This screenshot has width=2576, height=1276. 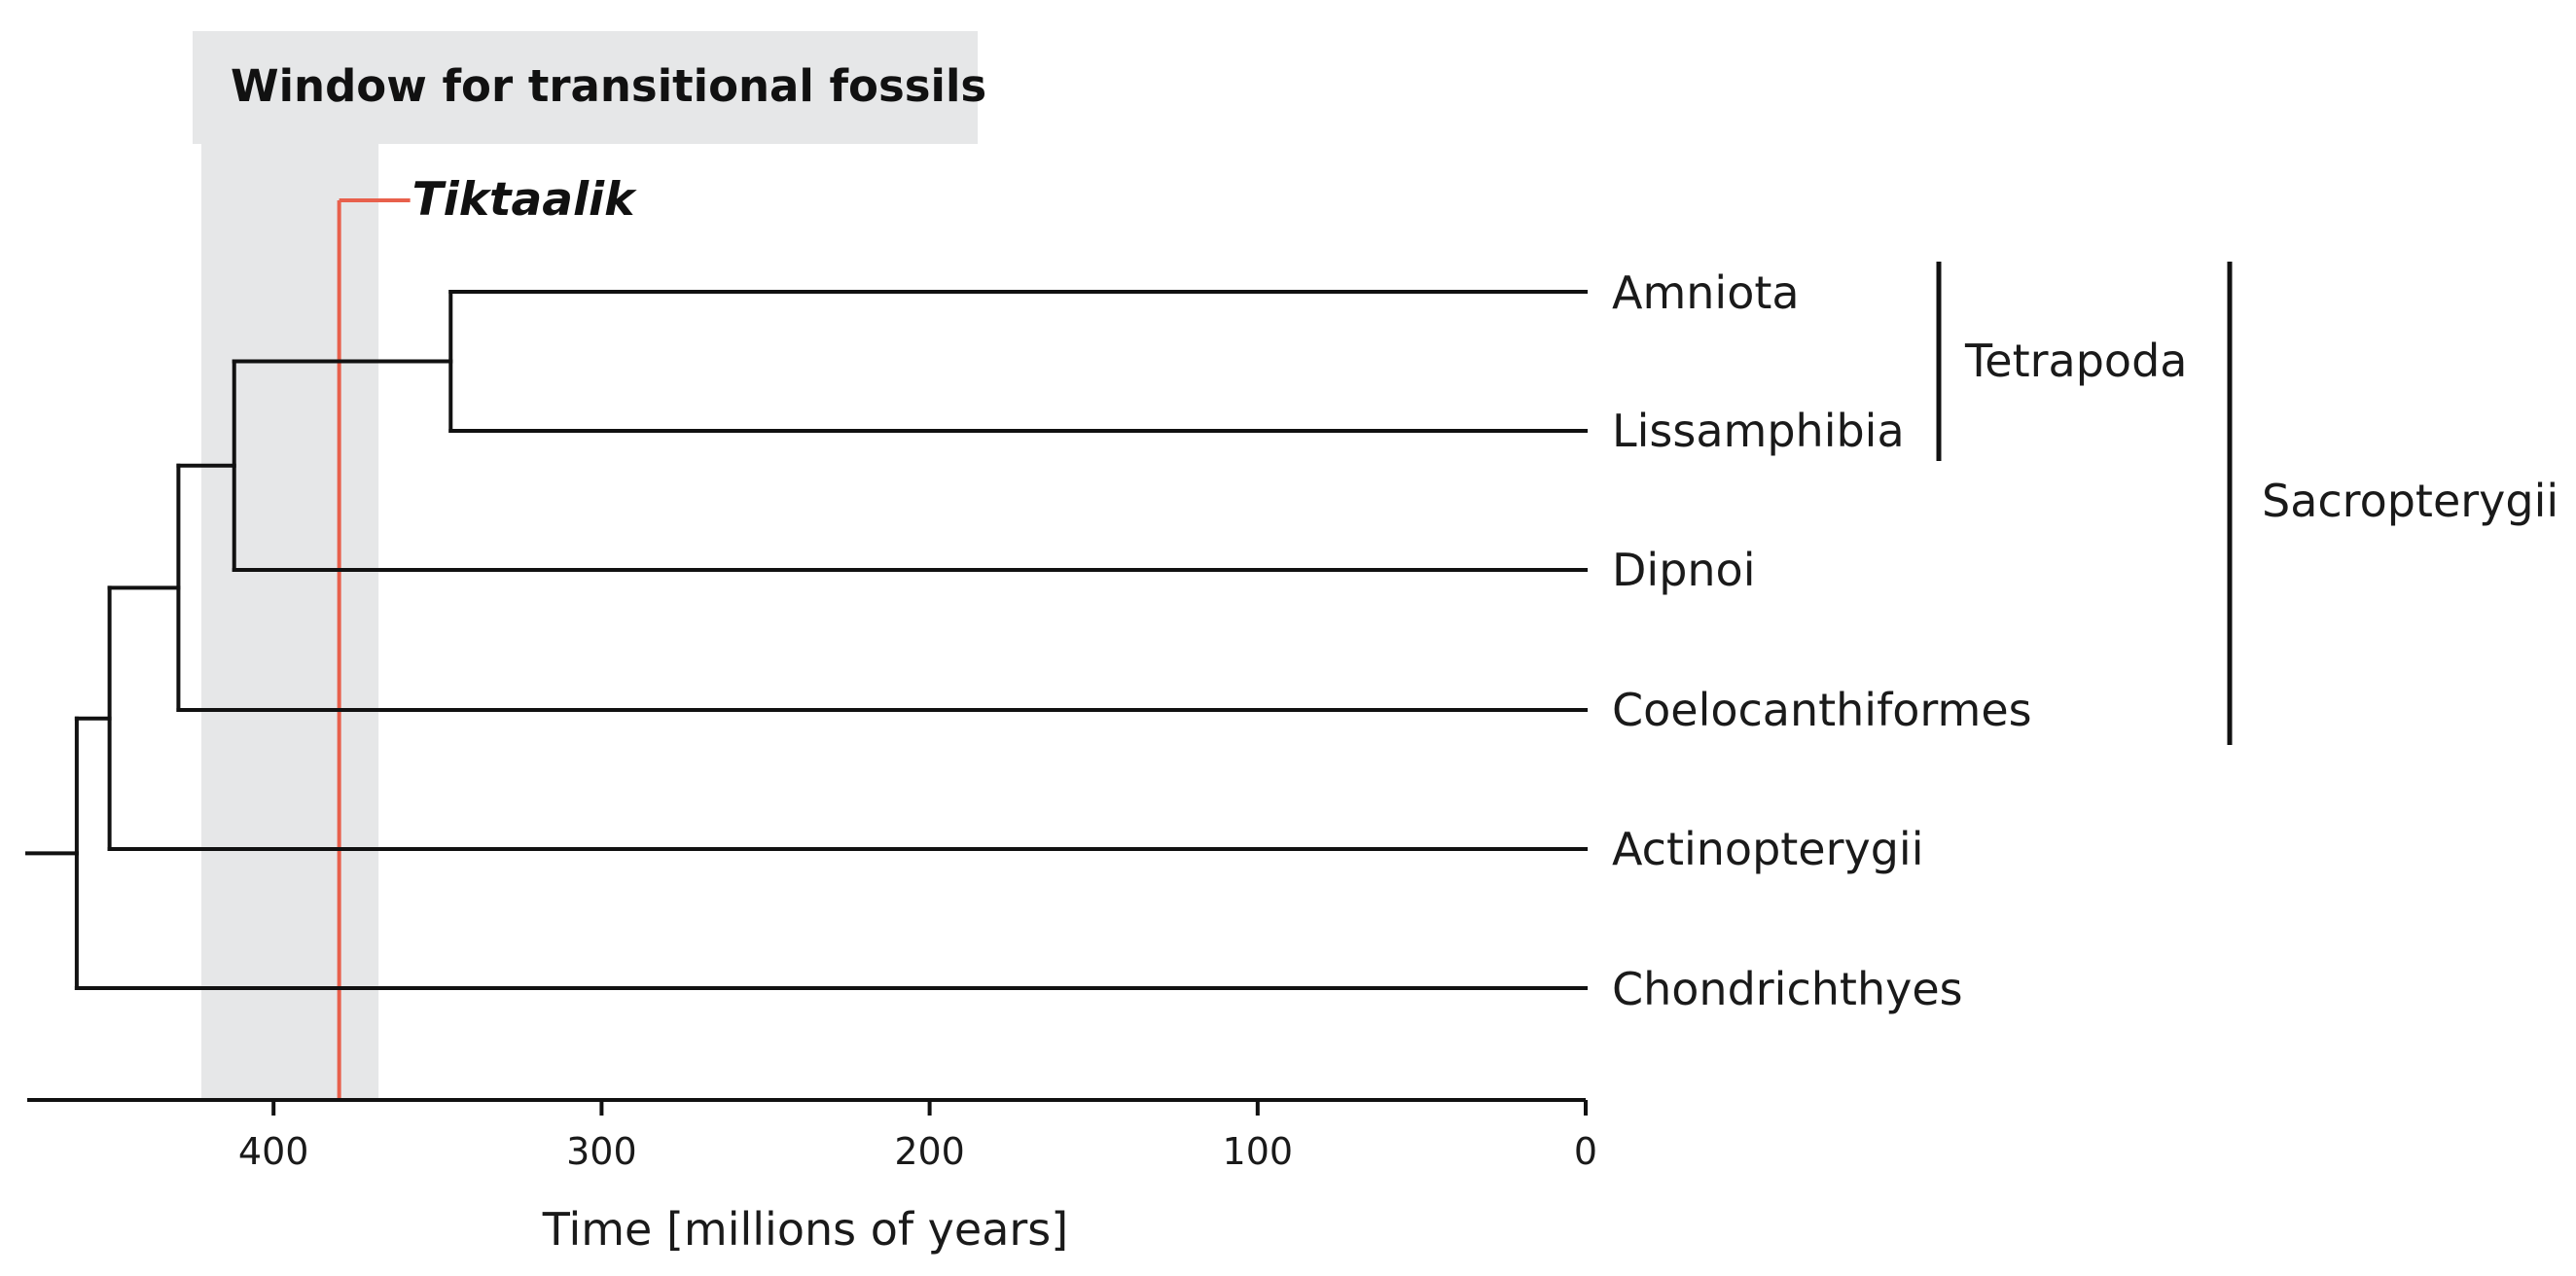 I want to click on clade-label-tetrapoda: Tetrapoda, so click(x=2075, y=361).